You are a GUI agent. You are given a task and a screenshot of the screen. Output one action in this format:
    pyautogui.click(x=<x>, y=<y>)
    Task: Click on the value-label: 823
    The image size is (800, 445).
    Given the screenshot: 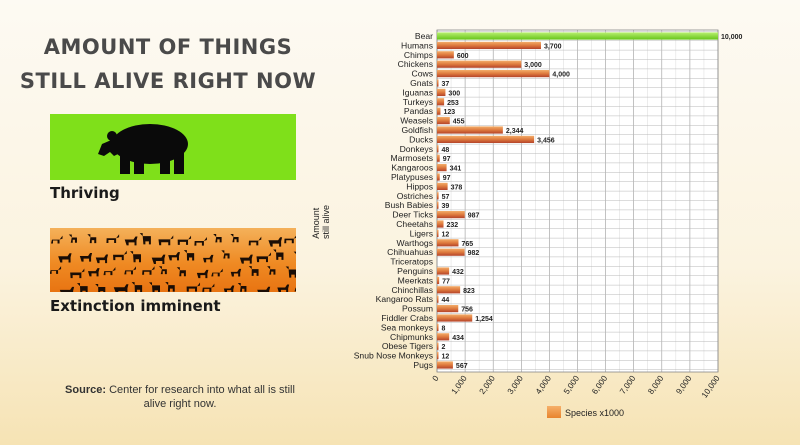 What is the action you would take?
    pyautogui.click(x=469, y=291)
    